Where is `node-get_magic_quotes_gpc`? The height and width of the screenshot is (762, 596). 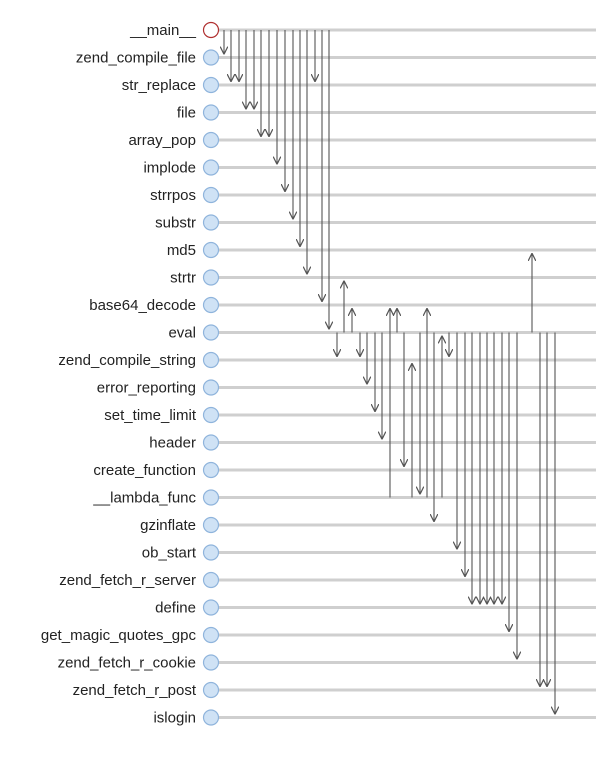 node-get_magic_quotes_gpc is located at coordinates (211, 635).